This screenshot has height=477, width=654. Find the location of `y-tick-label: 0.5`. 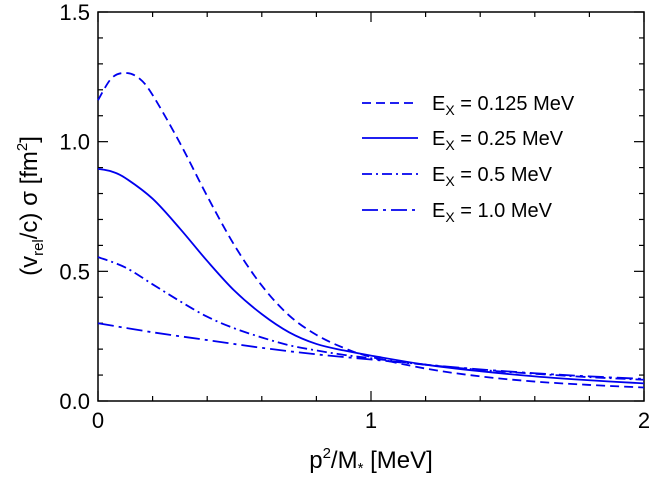

y-tick-label: 0.5 is located at coordinates (74, 271).